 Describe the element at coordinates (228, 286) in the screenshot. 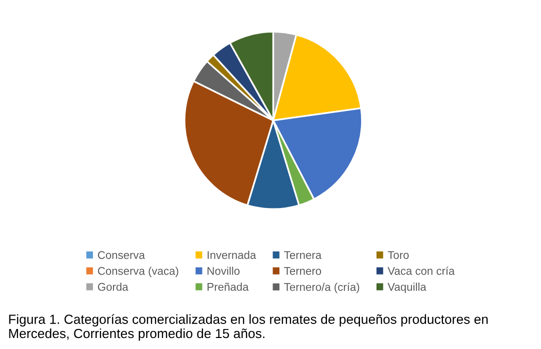

I see `legend-label: Preñada` at that location.